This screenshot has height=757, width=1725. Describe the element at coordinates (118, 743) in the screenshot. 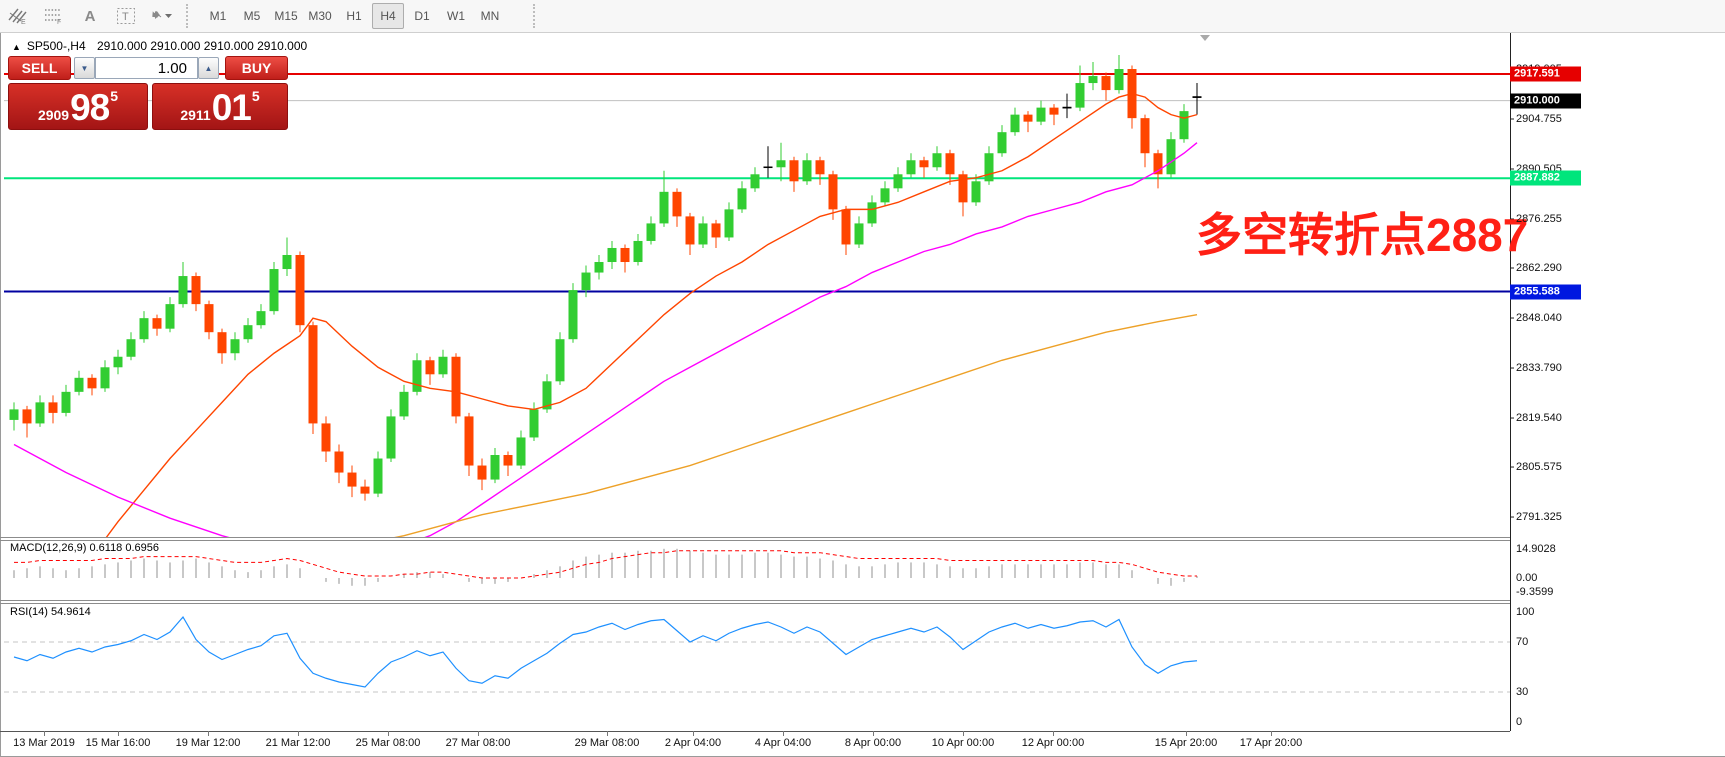

I see `time-axis-label: 15 Mar 16:00` at that location.